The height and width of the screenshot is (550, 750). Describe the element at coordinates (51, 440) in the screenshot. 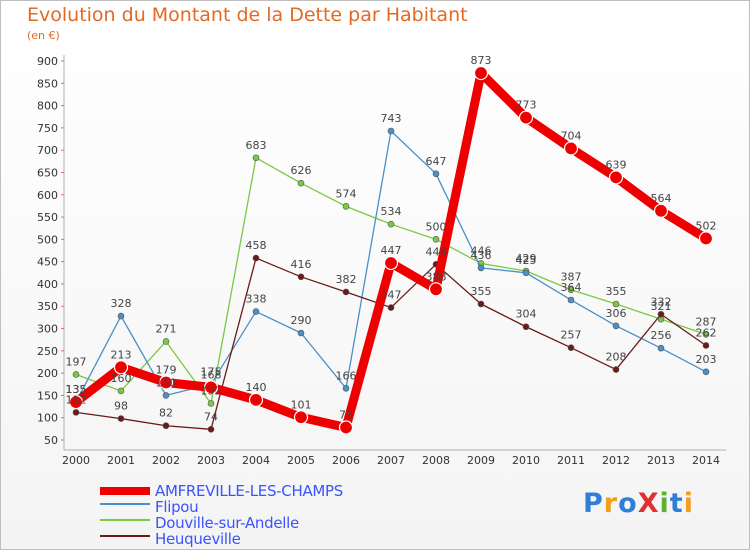

I see `y-tick-label: 50` at that location.